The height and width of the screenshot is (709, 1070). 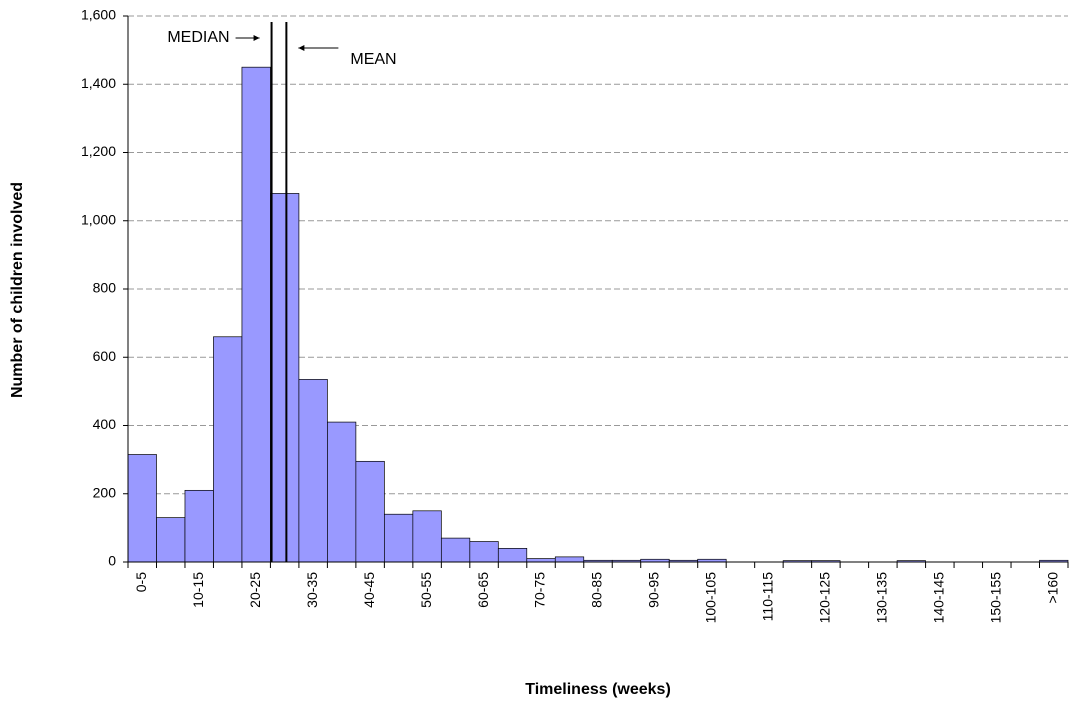 What do you see at coordinates (882, 598) in the screenshot?
I see `x-tick-label: 130-135` at bounding box center [882, 598].